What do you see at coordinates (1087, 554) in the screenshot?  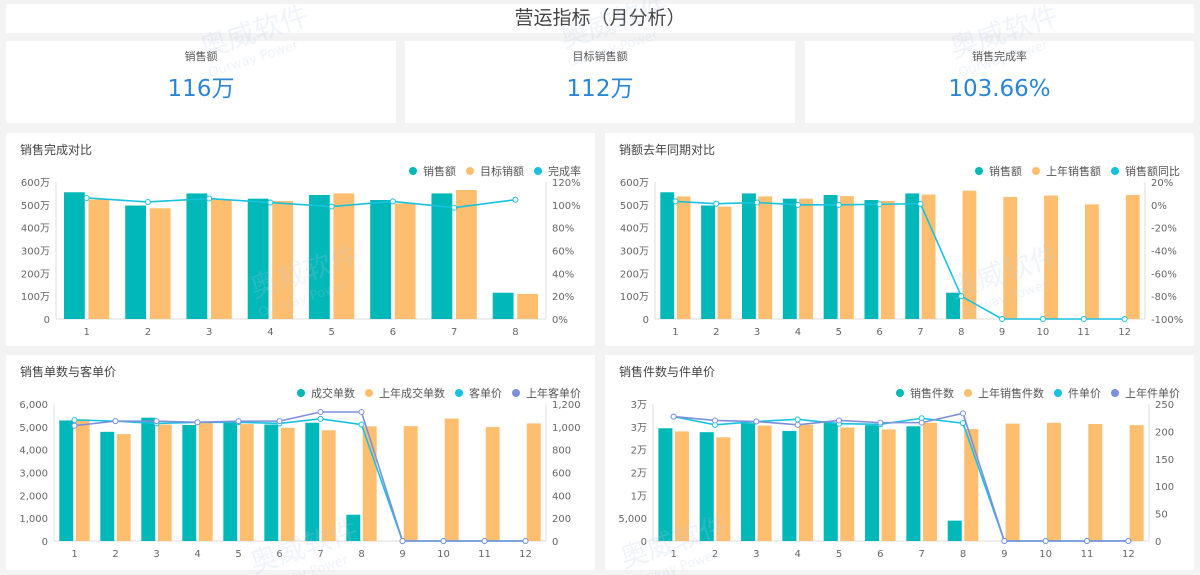 I see `svg-text: 11` at bounding box center [1087, 554].